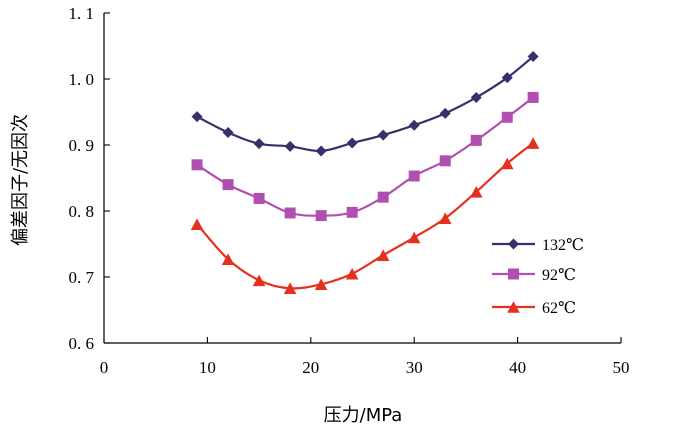 The height and width of the screenshot is (435, 700). Describe the element at coordinates (82, 343) in the screenshot. I see `y-tick-label: 0. 6` at that location.